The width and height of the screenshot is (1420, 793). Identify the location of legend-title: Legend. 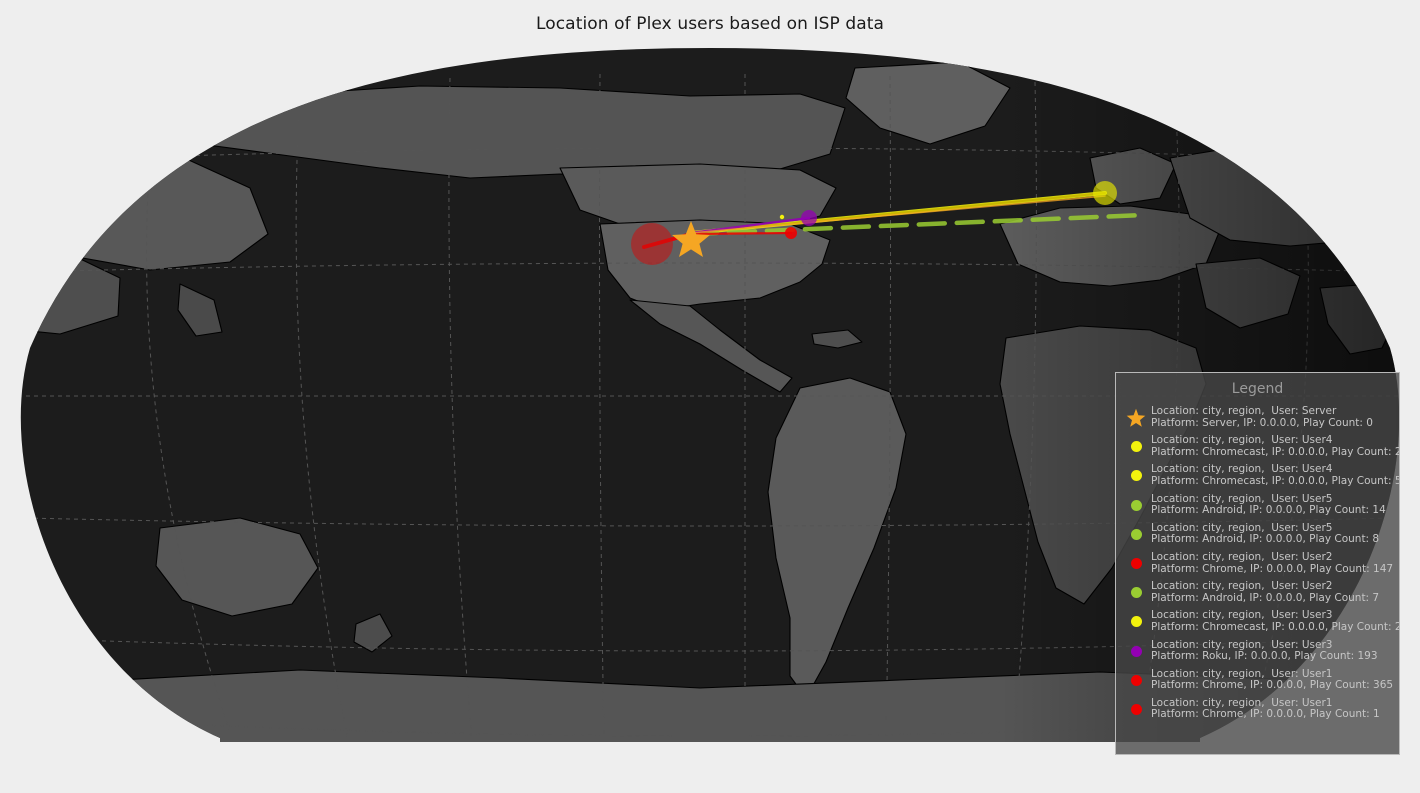
(1257, 389).